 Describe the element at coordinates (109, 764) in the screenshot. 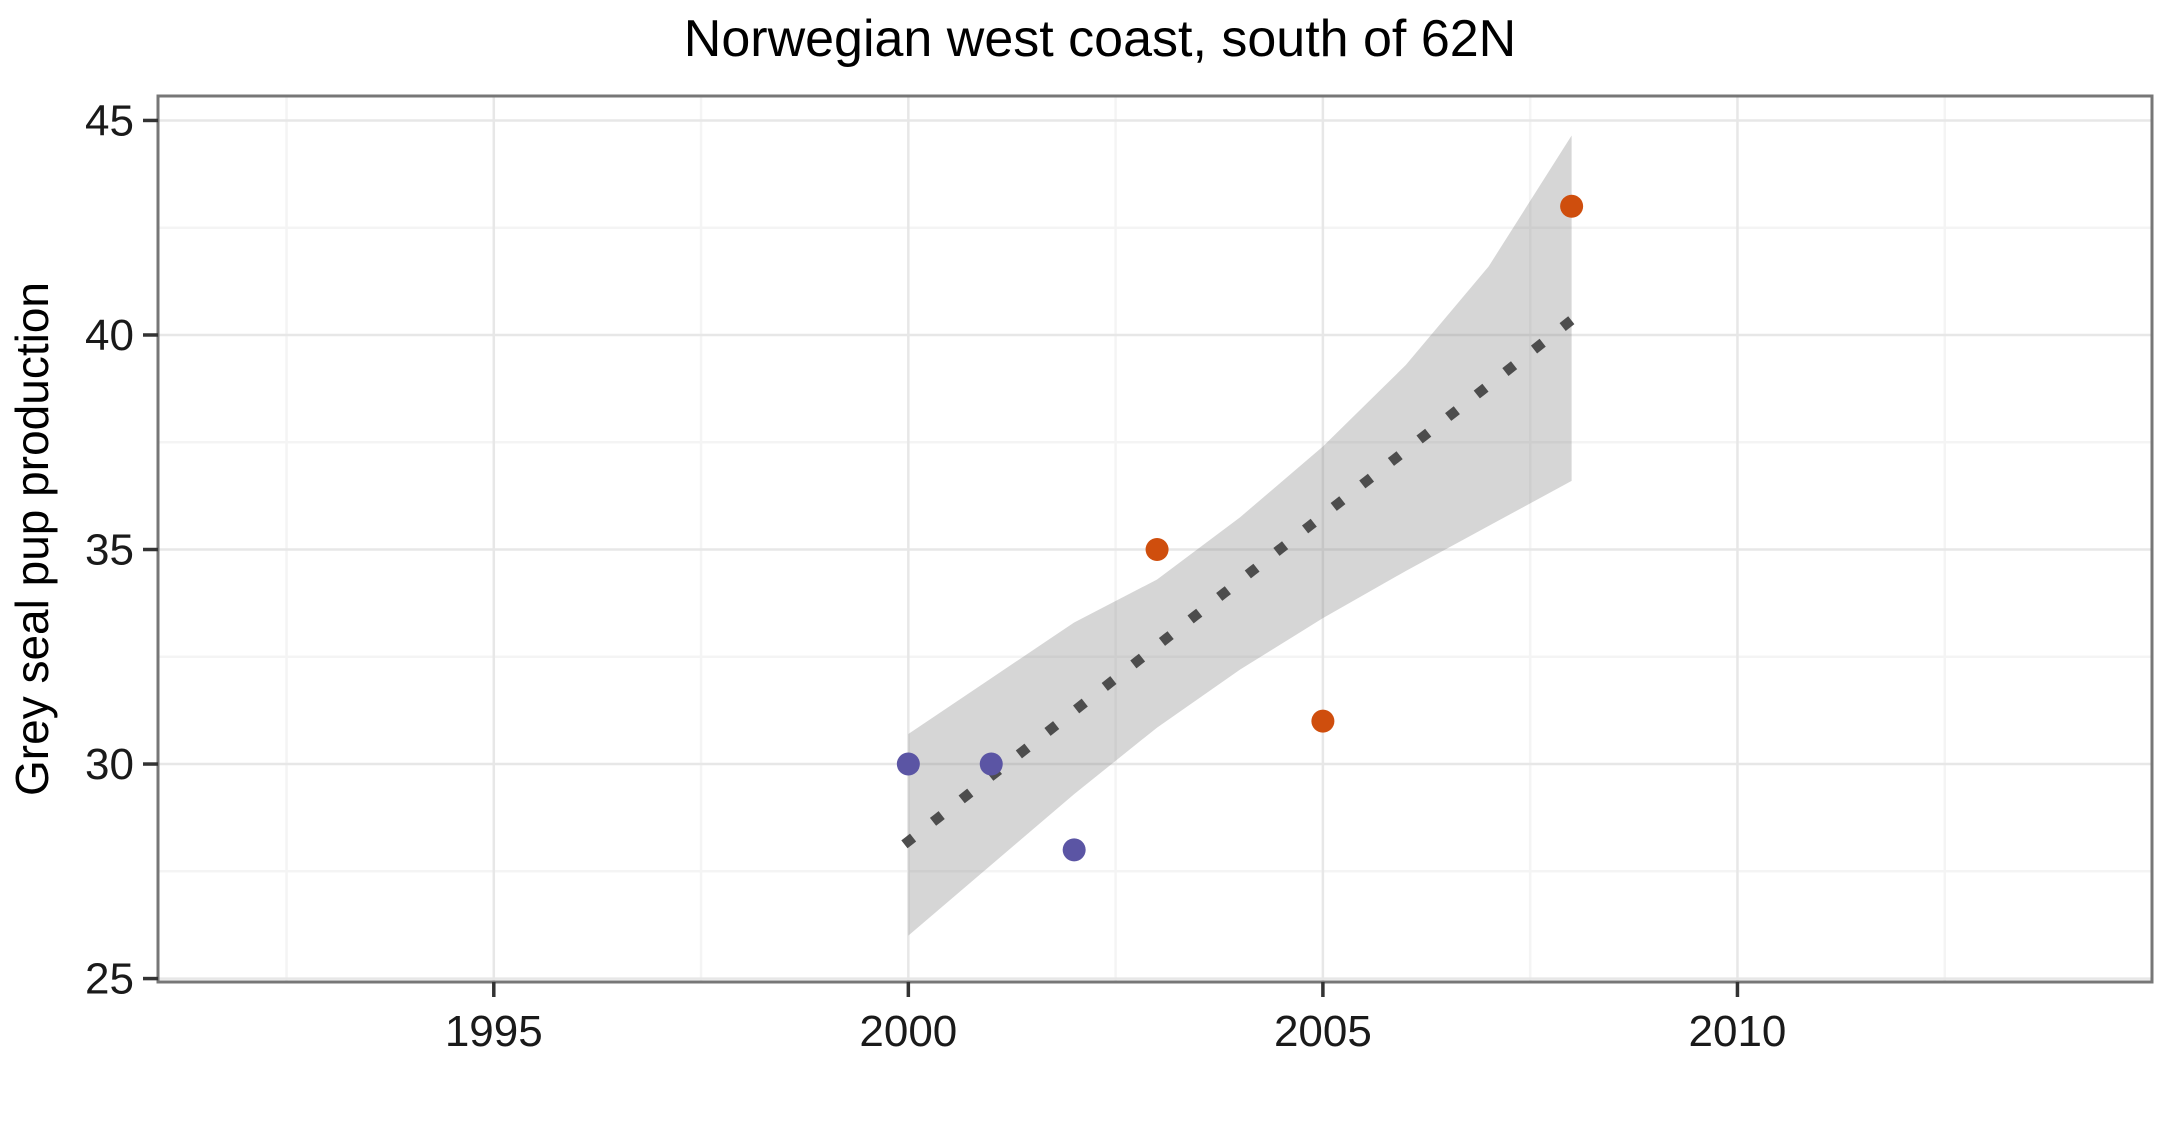

I see `y-axis-tick-label: 30` at that location.